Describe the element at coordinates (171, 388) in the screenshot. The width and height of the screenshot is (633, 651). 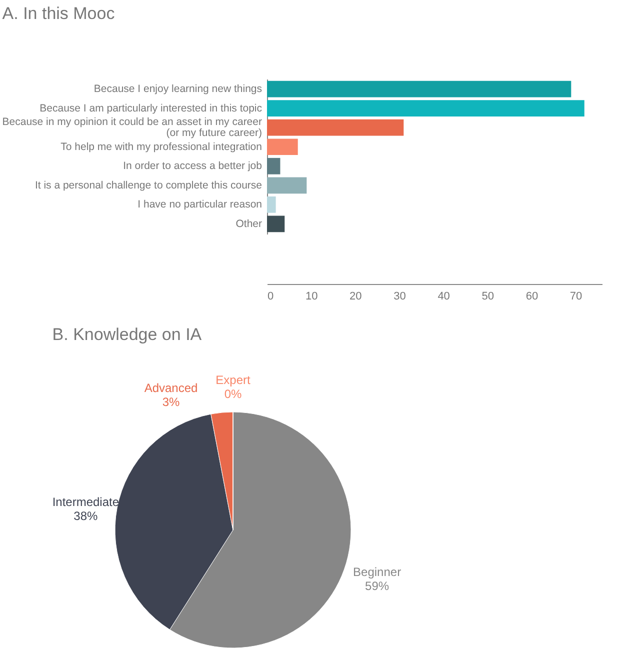
I see `slice-label: Advanced` at that location.